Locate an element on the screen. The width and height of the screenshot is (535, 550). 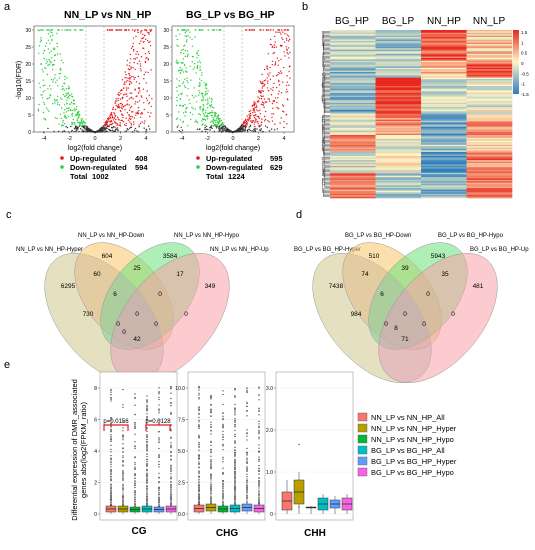
y-tick-label: 3.0 is located at coordinates (269, 389).